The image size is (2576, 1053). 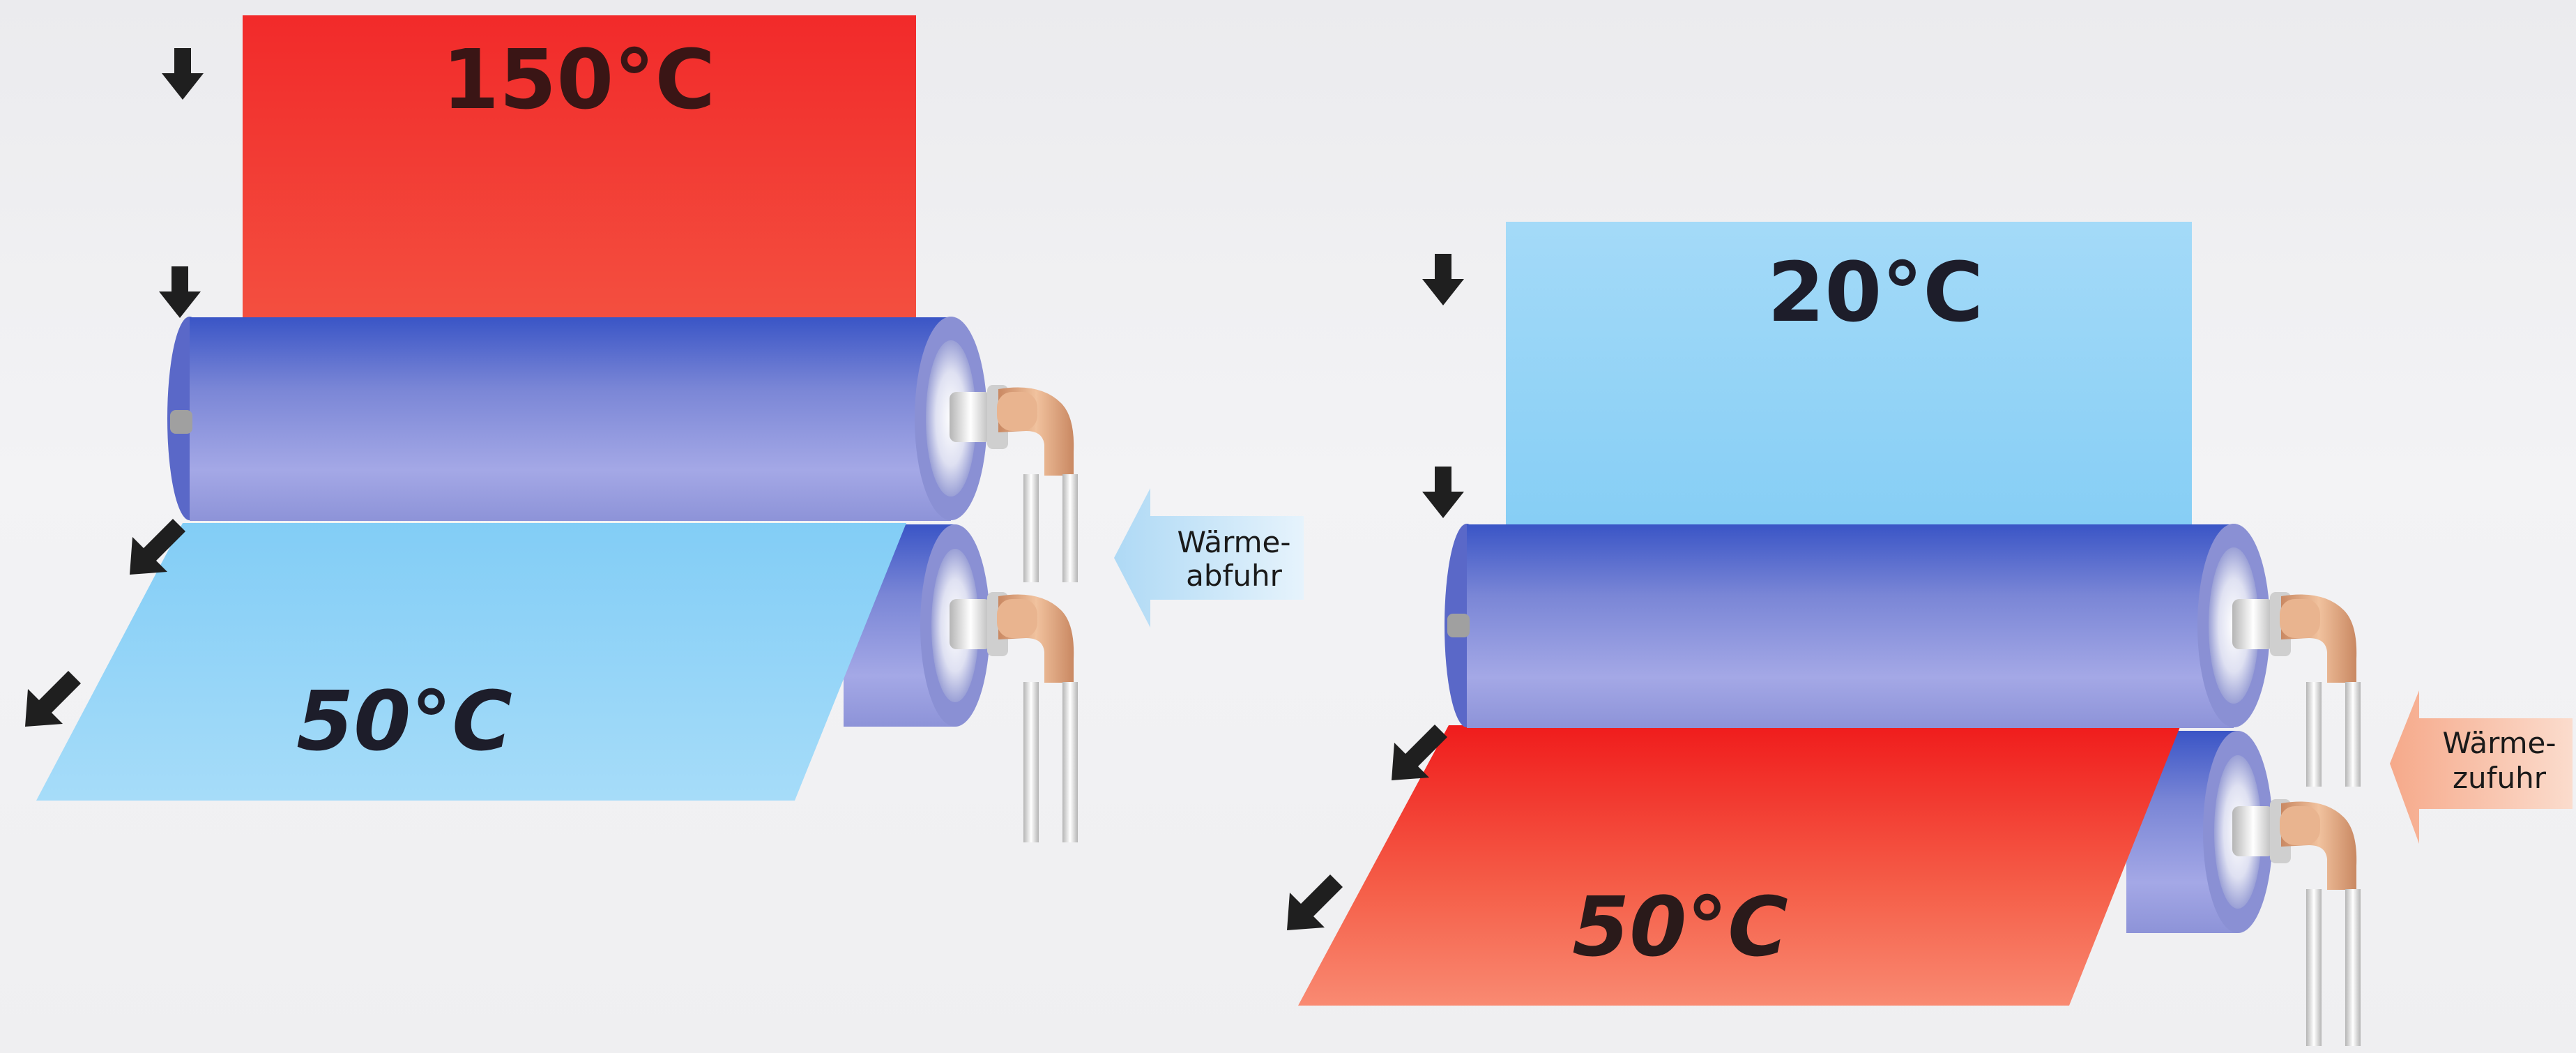 I want to click on hot-web-incoming, so click(x=579, y=170).